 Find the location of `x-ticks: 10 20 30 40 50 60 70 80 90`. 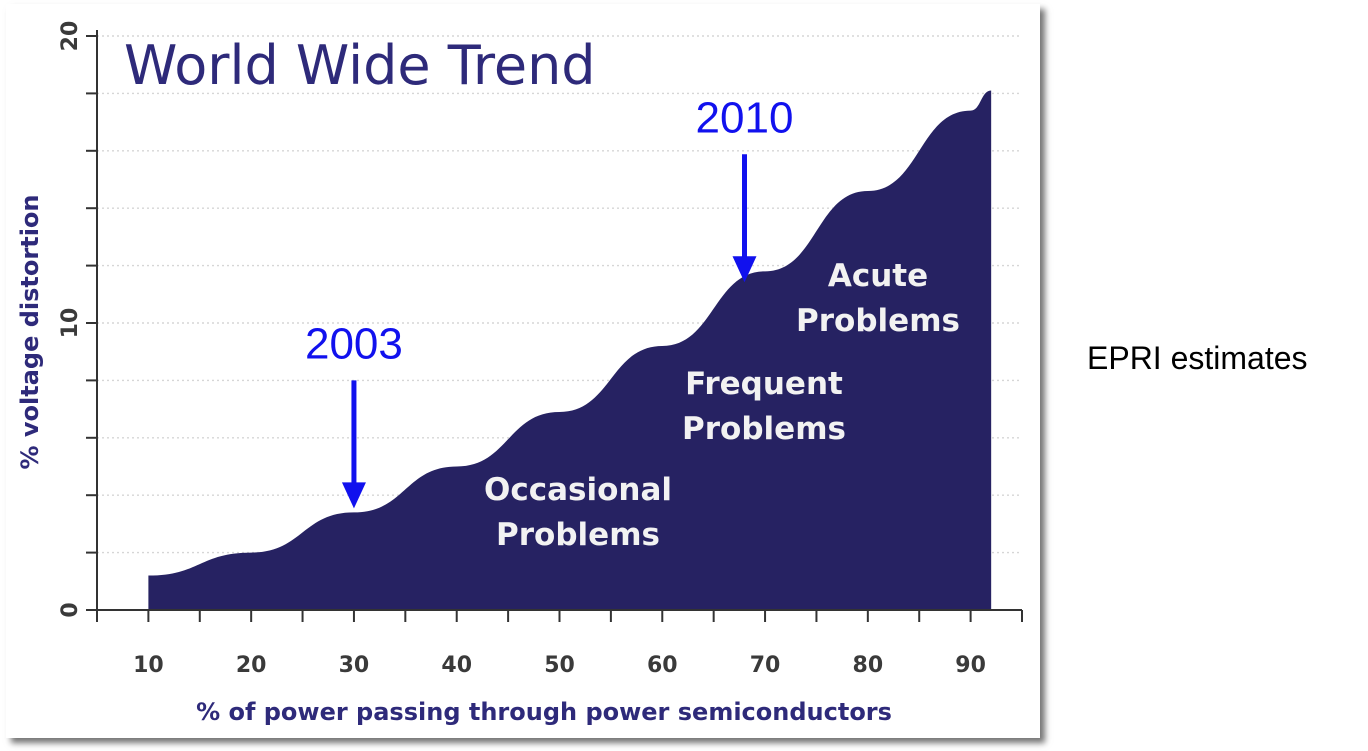

x-ticks: 10 20 30 40 50 60 70 80 90 is located at coordinates (559, 644).